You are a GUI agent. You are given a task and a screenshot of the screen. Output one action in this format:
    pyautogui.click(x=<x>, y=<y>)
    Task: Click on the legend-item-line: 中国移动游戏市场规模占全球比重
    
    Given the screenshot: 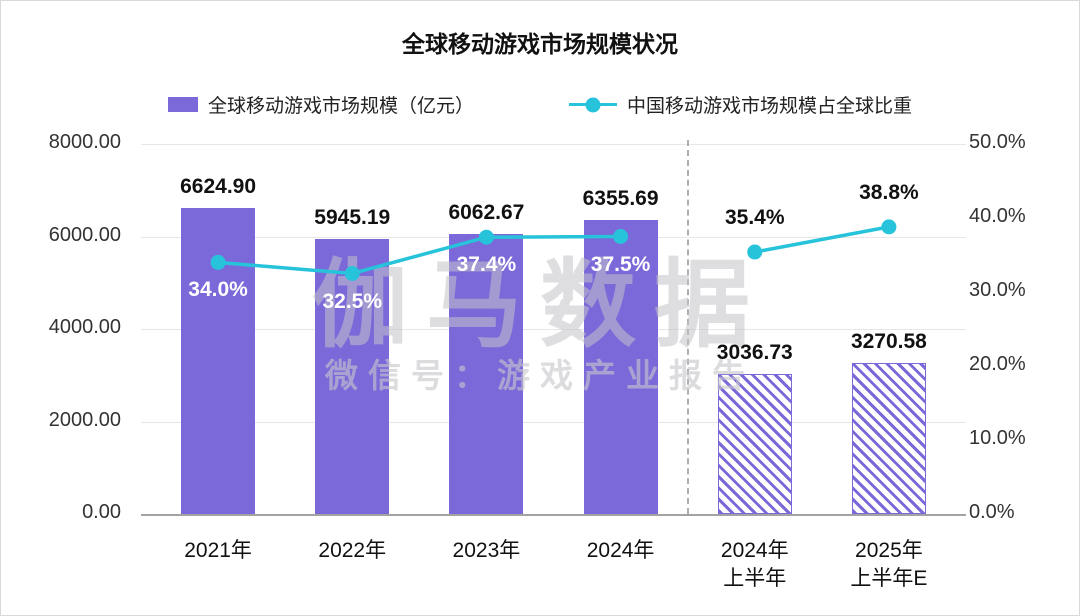 What is the action you would take?
    pyautogui.click(x=740, y=104)
    